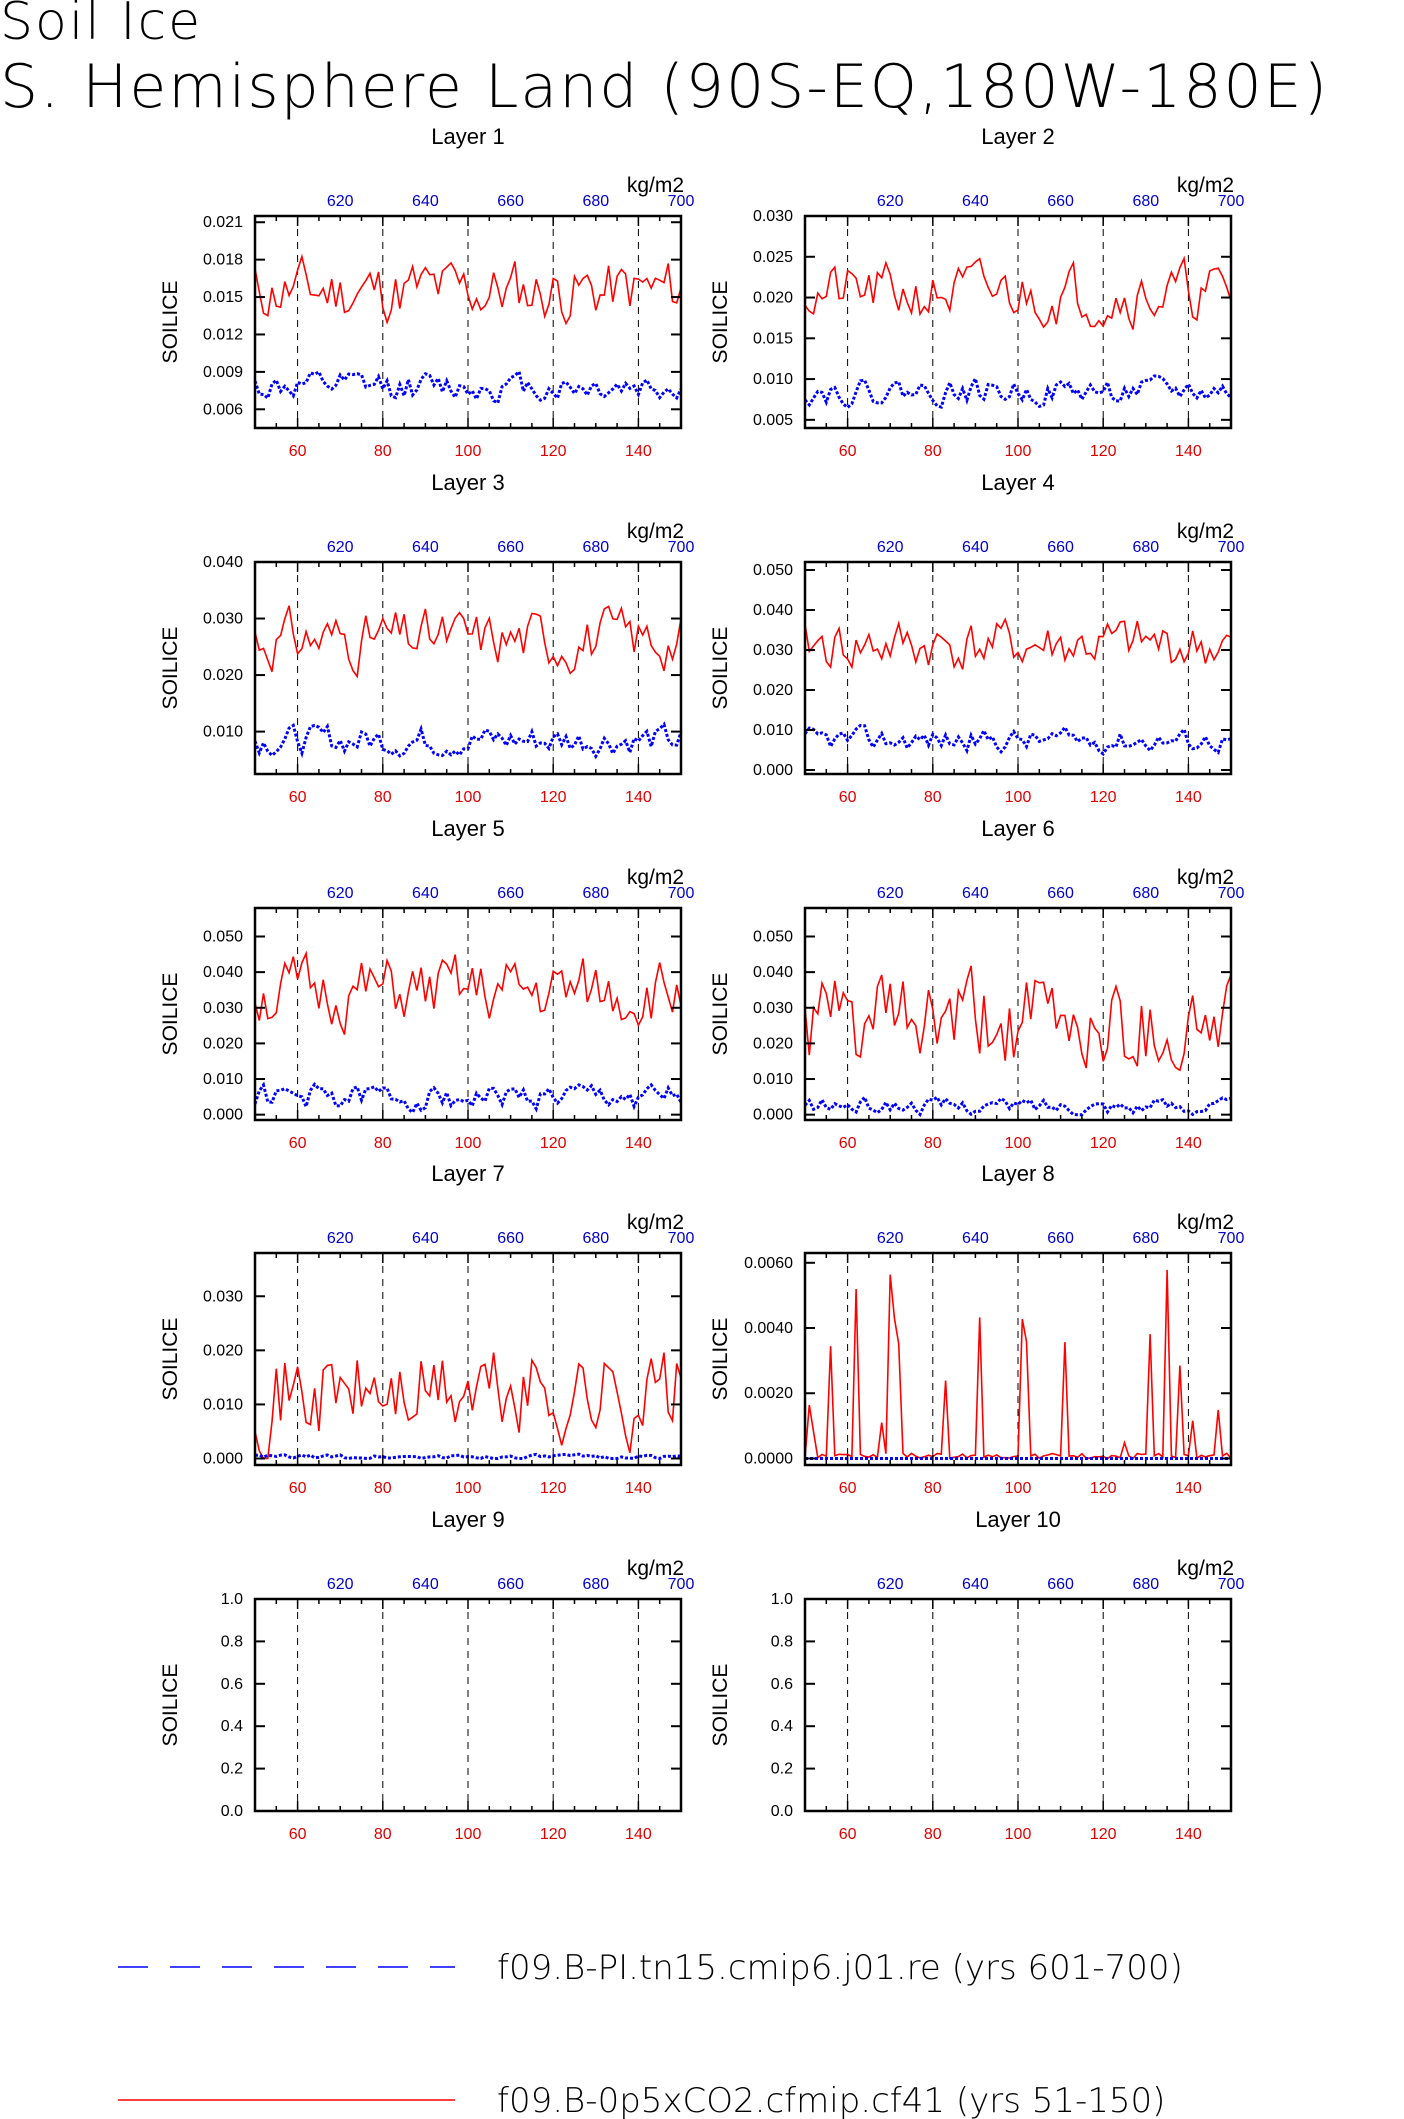 Image resolution: width=1404 pixels, height=2119 pixels. I want to click on y-tick-label: 0.0040, so click(768, 1328).